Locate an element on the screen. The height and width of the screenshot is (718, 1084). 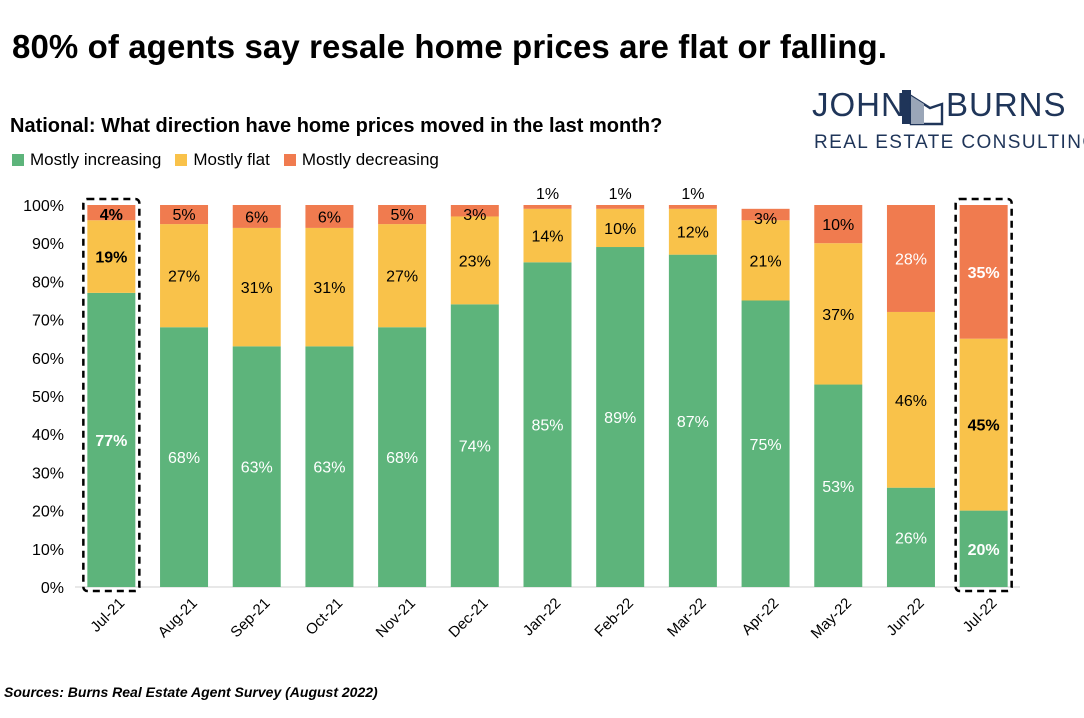
data-label: 12% is located at coordinates (693, 233).